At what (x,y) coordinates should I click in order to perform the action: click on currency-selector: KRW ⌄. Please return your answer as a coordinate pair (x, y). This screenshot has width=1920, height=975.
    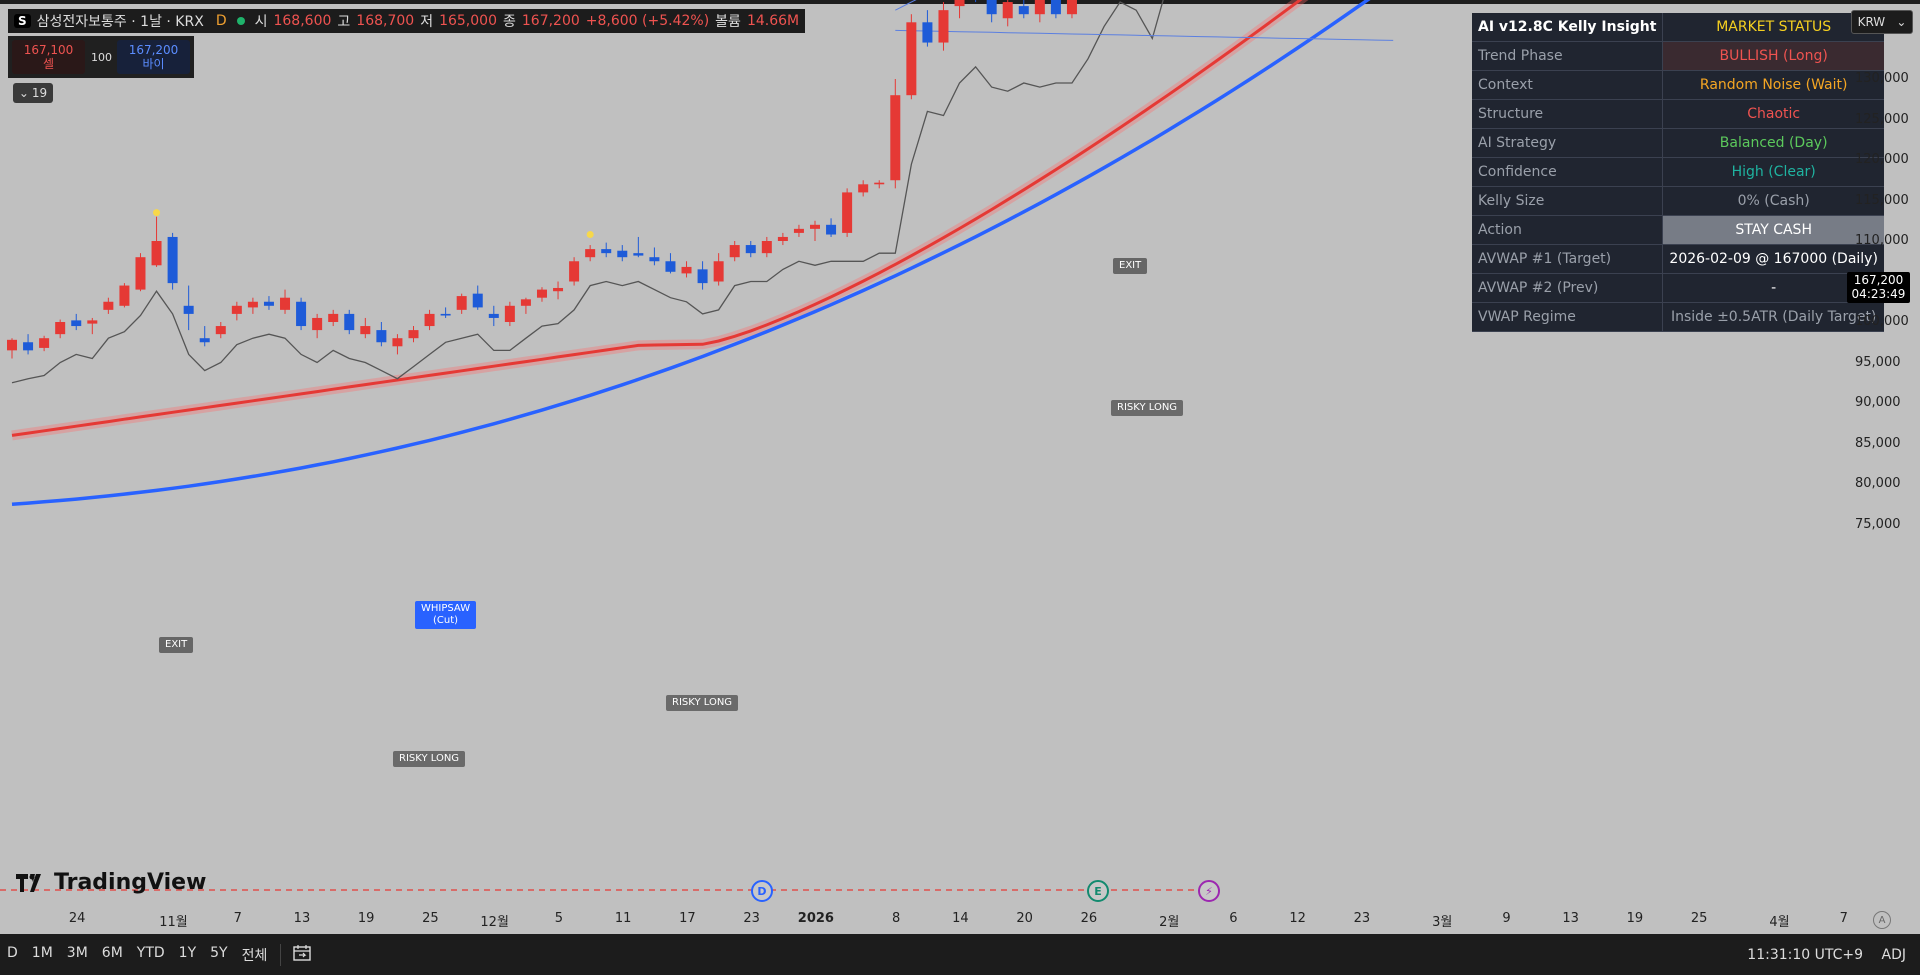
    Looking at the image, I should click on (1882, 22).